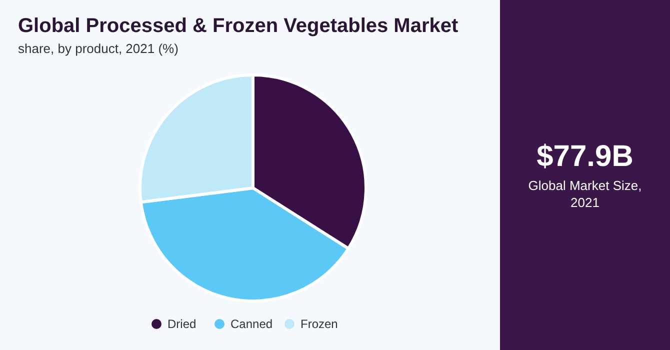  Describe the element at coordinates (251, 324) in the screenshot. I see `legend-label: Canned` at that location.